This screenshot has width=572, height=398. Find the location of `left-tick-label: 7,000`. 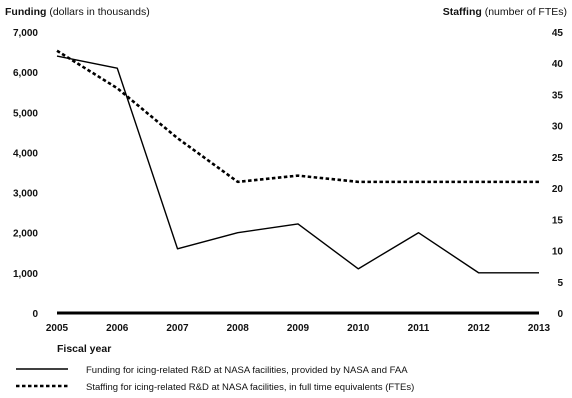

left-tick-label: 7,000 is located at coordinates (25, 33).